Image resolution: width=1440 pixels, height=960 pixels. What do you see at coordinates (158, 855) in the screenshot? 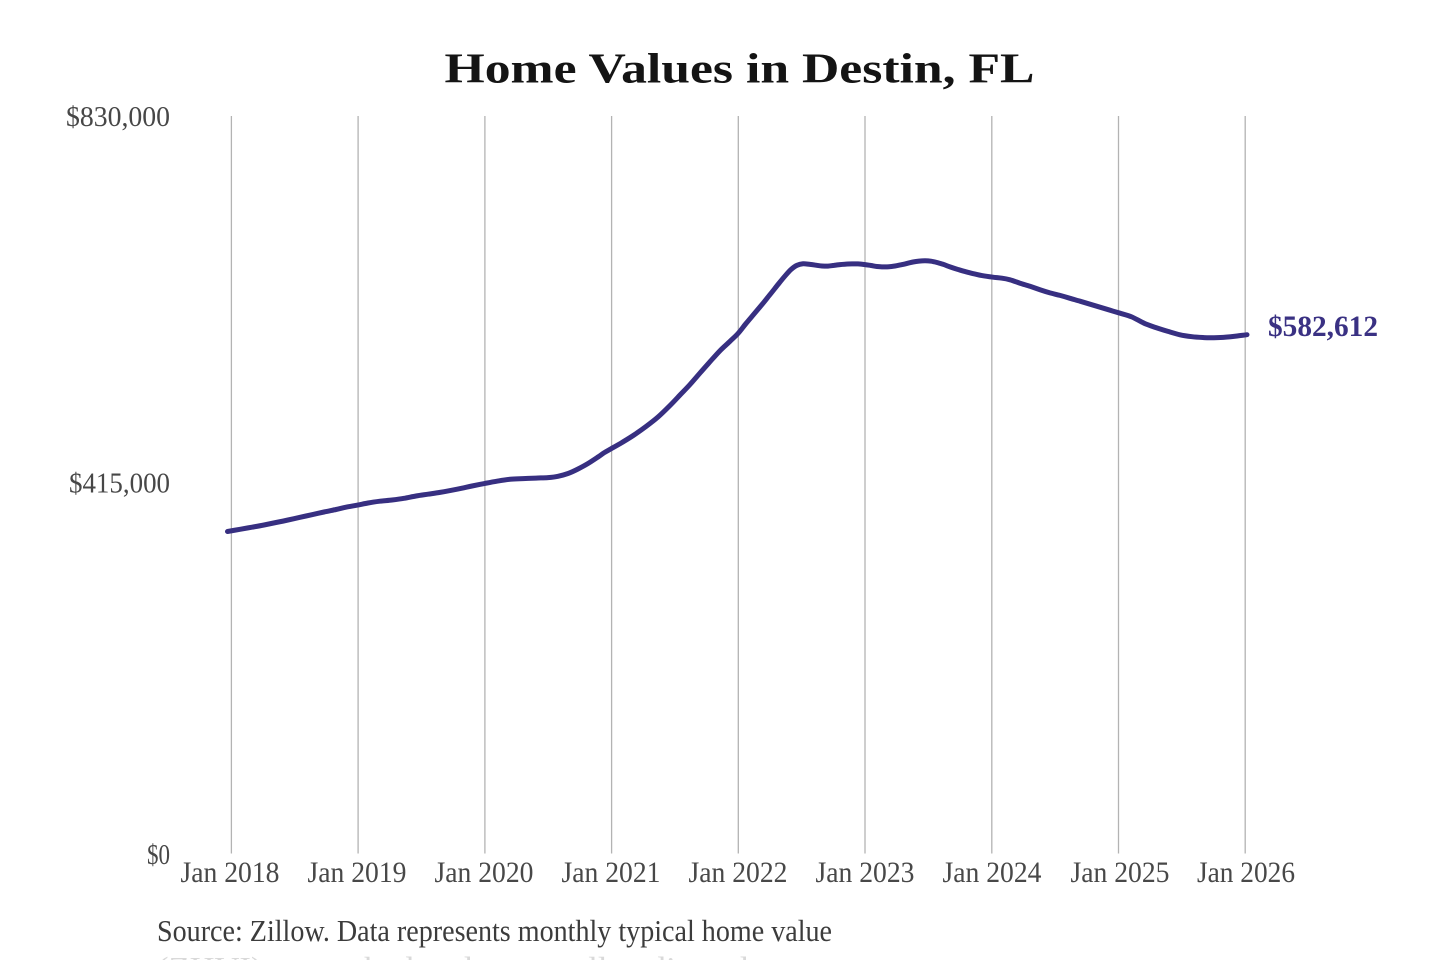
I see `svg-text: $0` at bounding box center [158, 855].